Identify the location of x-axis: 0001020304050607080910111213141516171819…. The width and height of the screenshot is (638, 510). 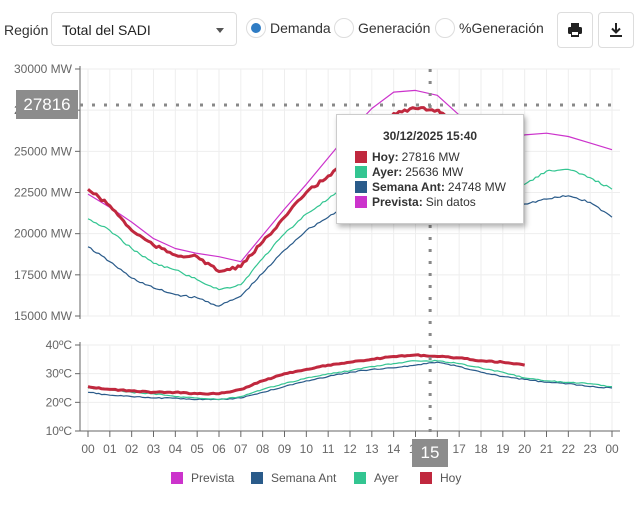
(350, 443).